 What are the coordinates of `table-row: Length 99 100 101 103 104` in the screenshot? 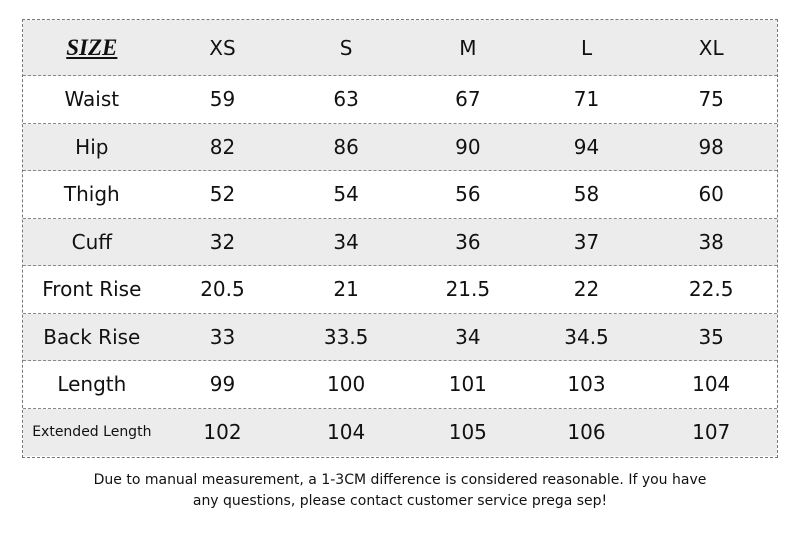 It's located at (400, 385).